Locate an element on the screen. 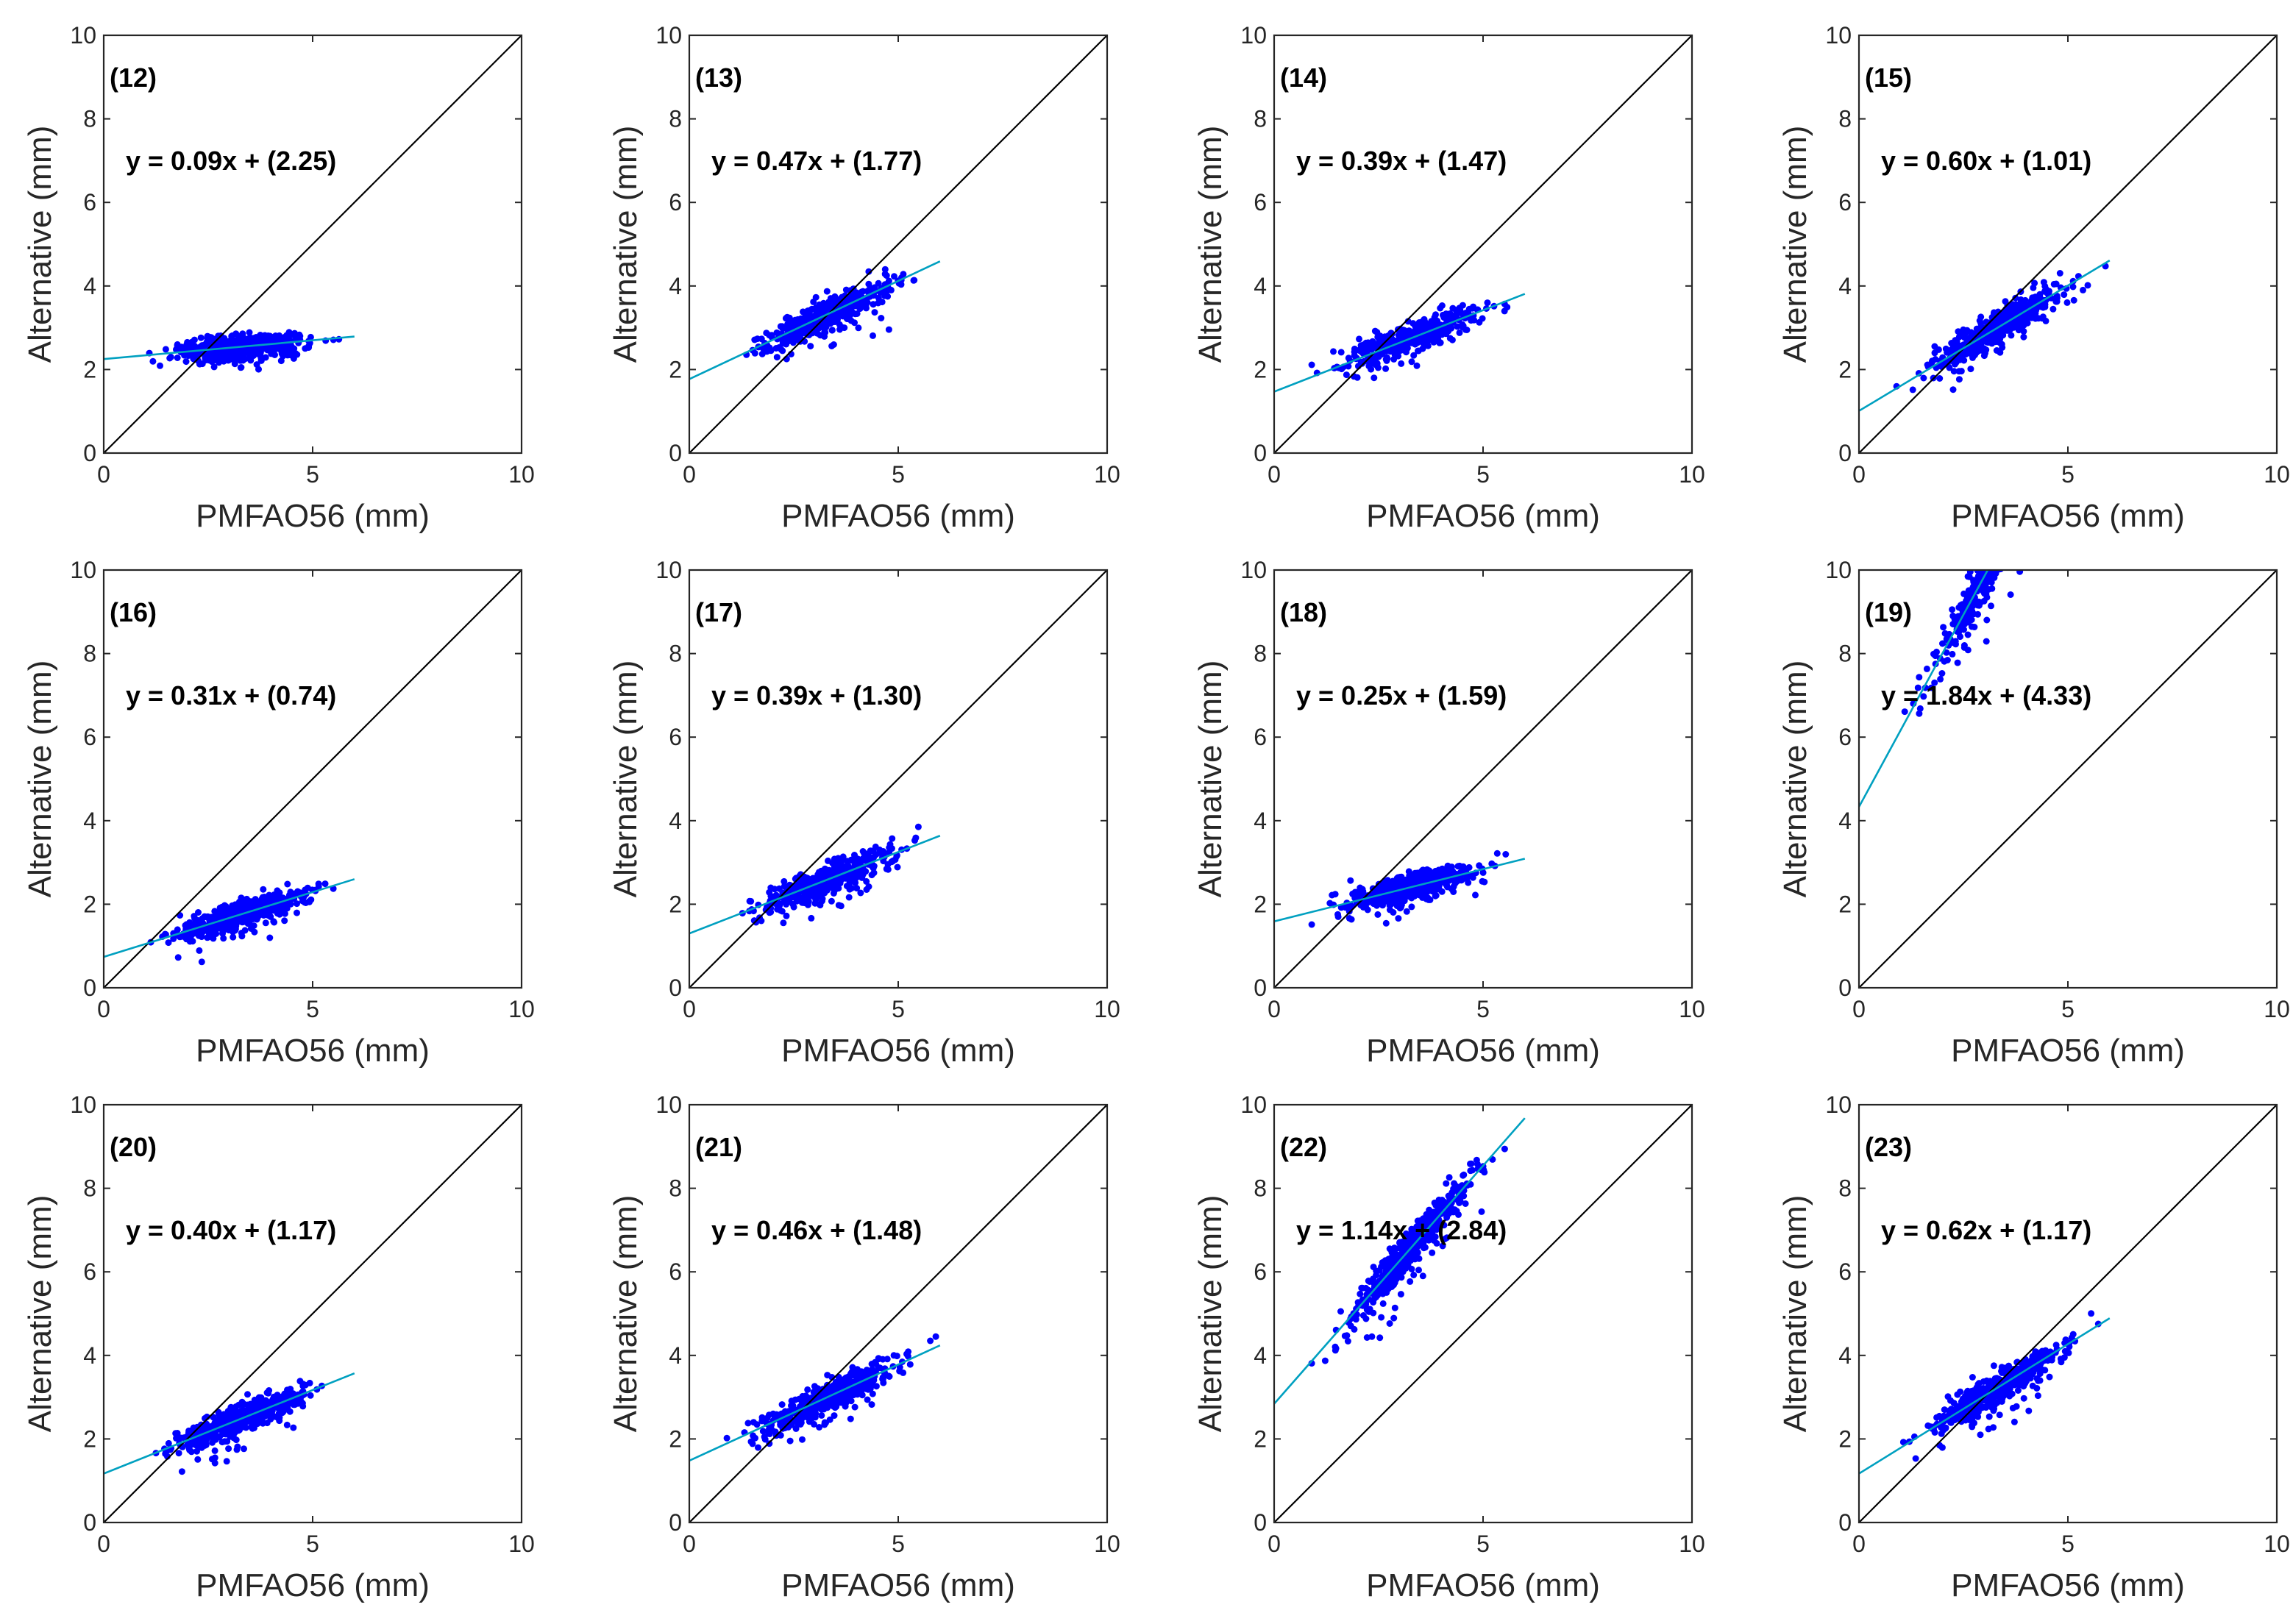  x-tick-label: 0 is located at coordinates (1859, 474).